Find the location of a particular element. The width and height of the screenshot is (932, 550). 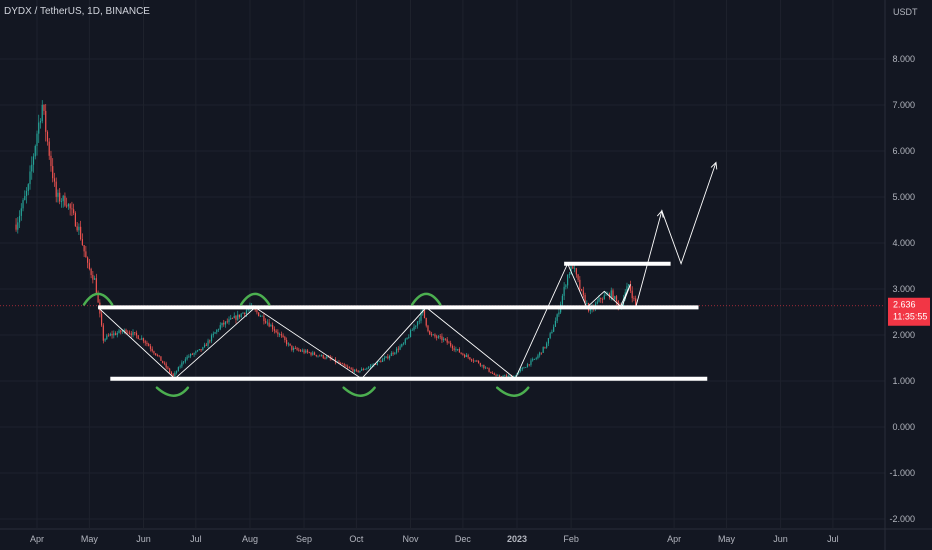

projection-path is located at coordinates (676, 234).